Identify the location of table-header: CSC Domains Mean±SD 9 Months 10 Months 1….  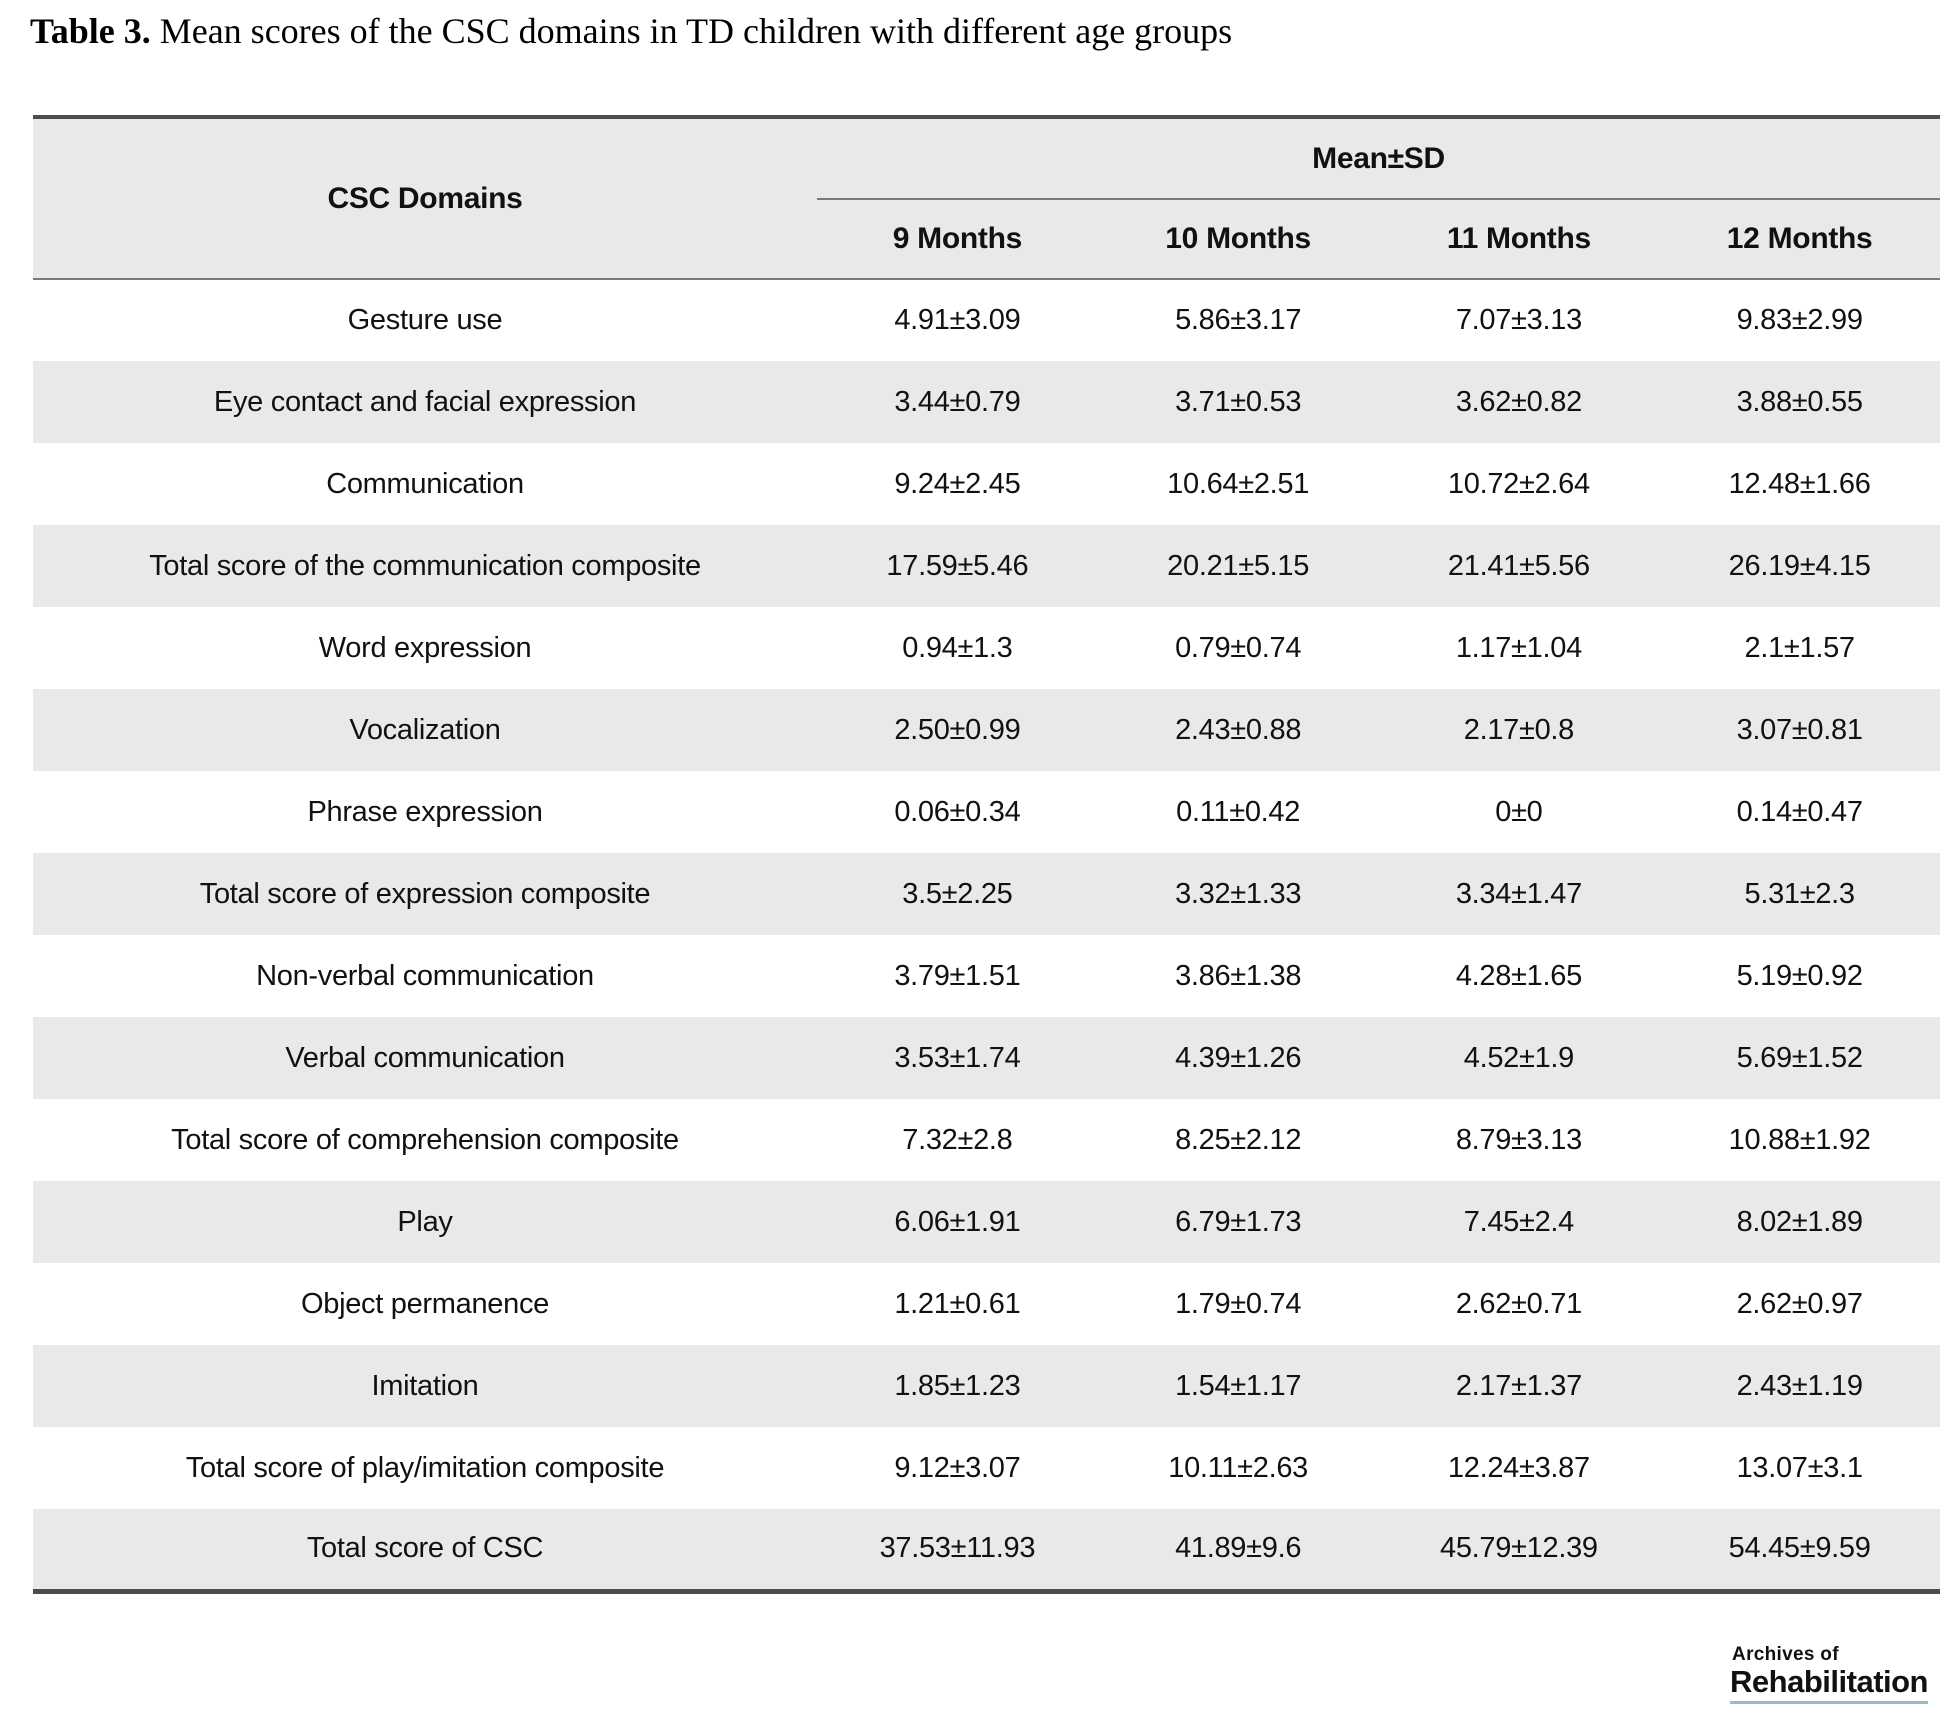
(986, 198).